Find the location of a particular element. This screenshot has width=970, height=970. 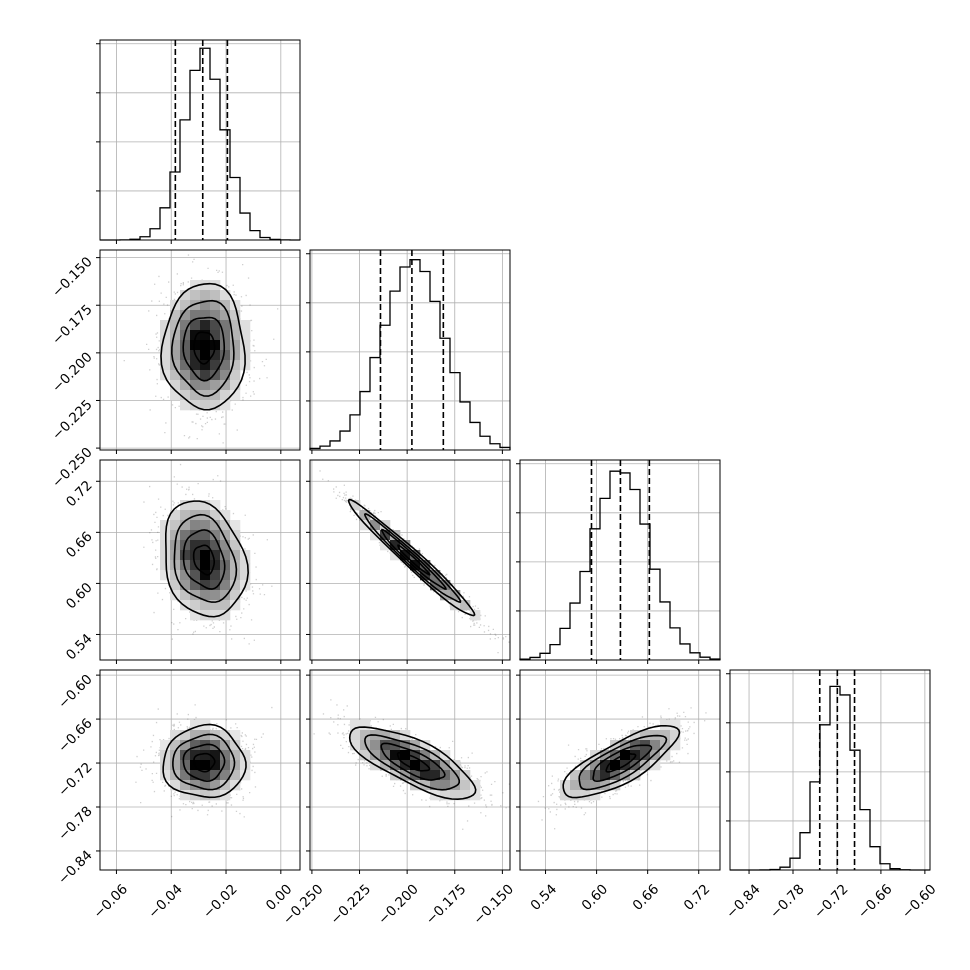

xtick-label-1-2: −0.200 is located at coordinates (398, 904).